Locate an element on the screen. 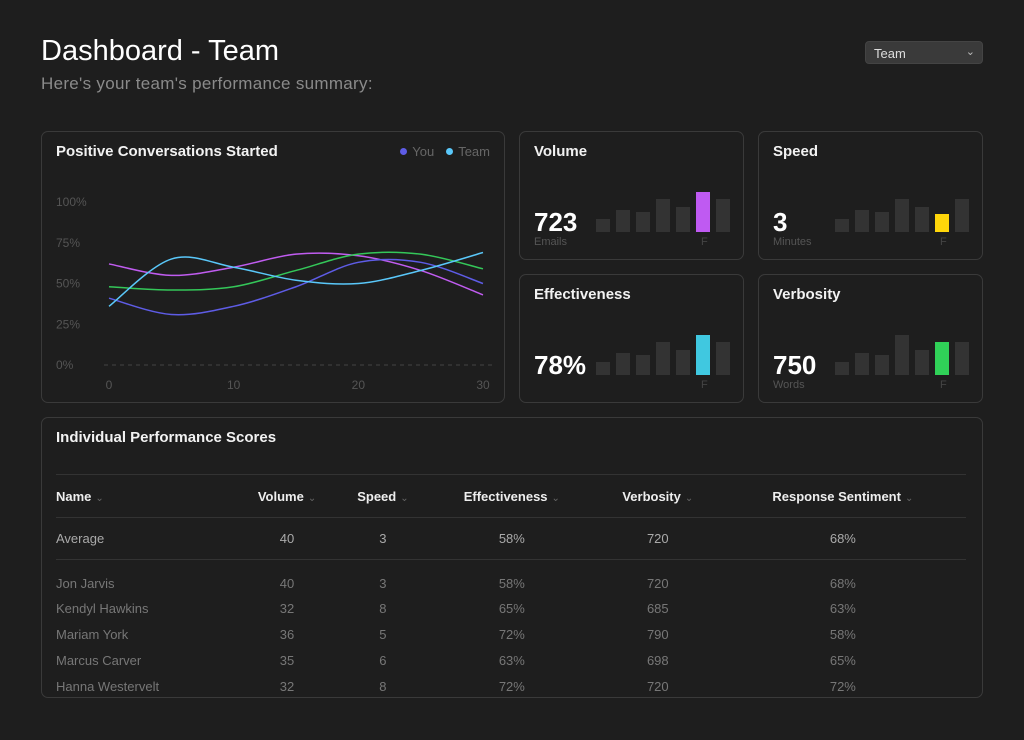 This screenshot has height=740, width=1024. metric-value: 3 is located at coordinates (780, 222).